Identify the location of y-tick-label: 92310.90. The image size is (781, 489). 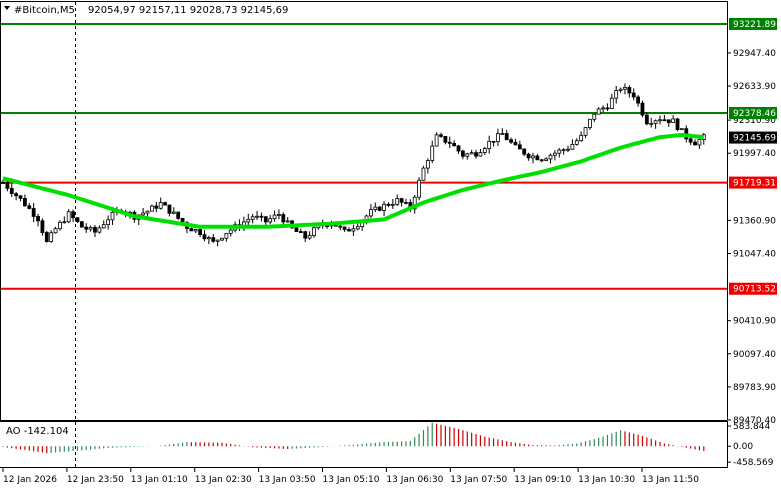
(754, 121).